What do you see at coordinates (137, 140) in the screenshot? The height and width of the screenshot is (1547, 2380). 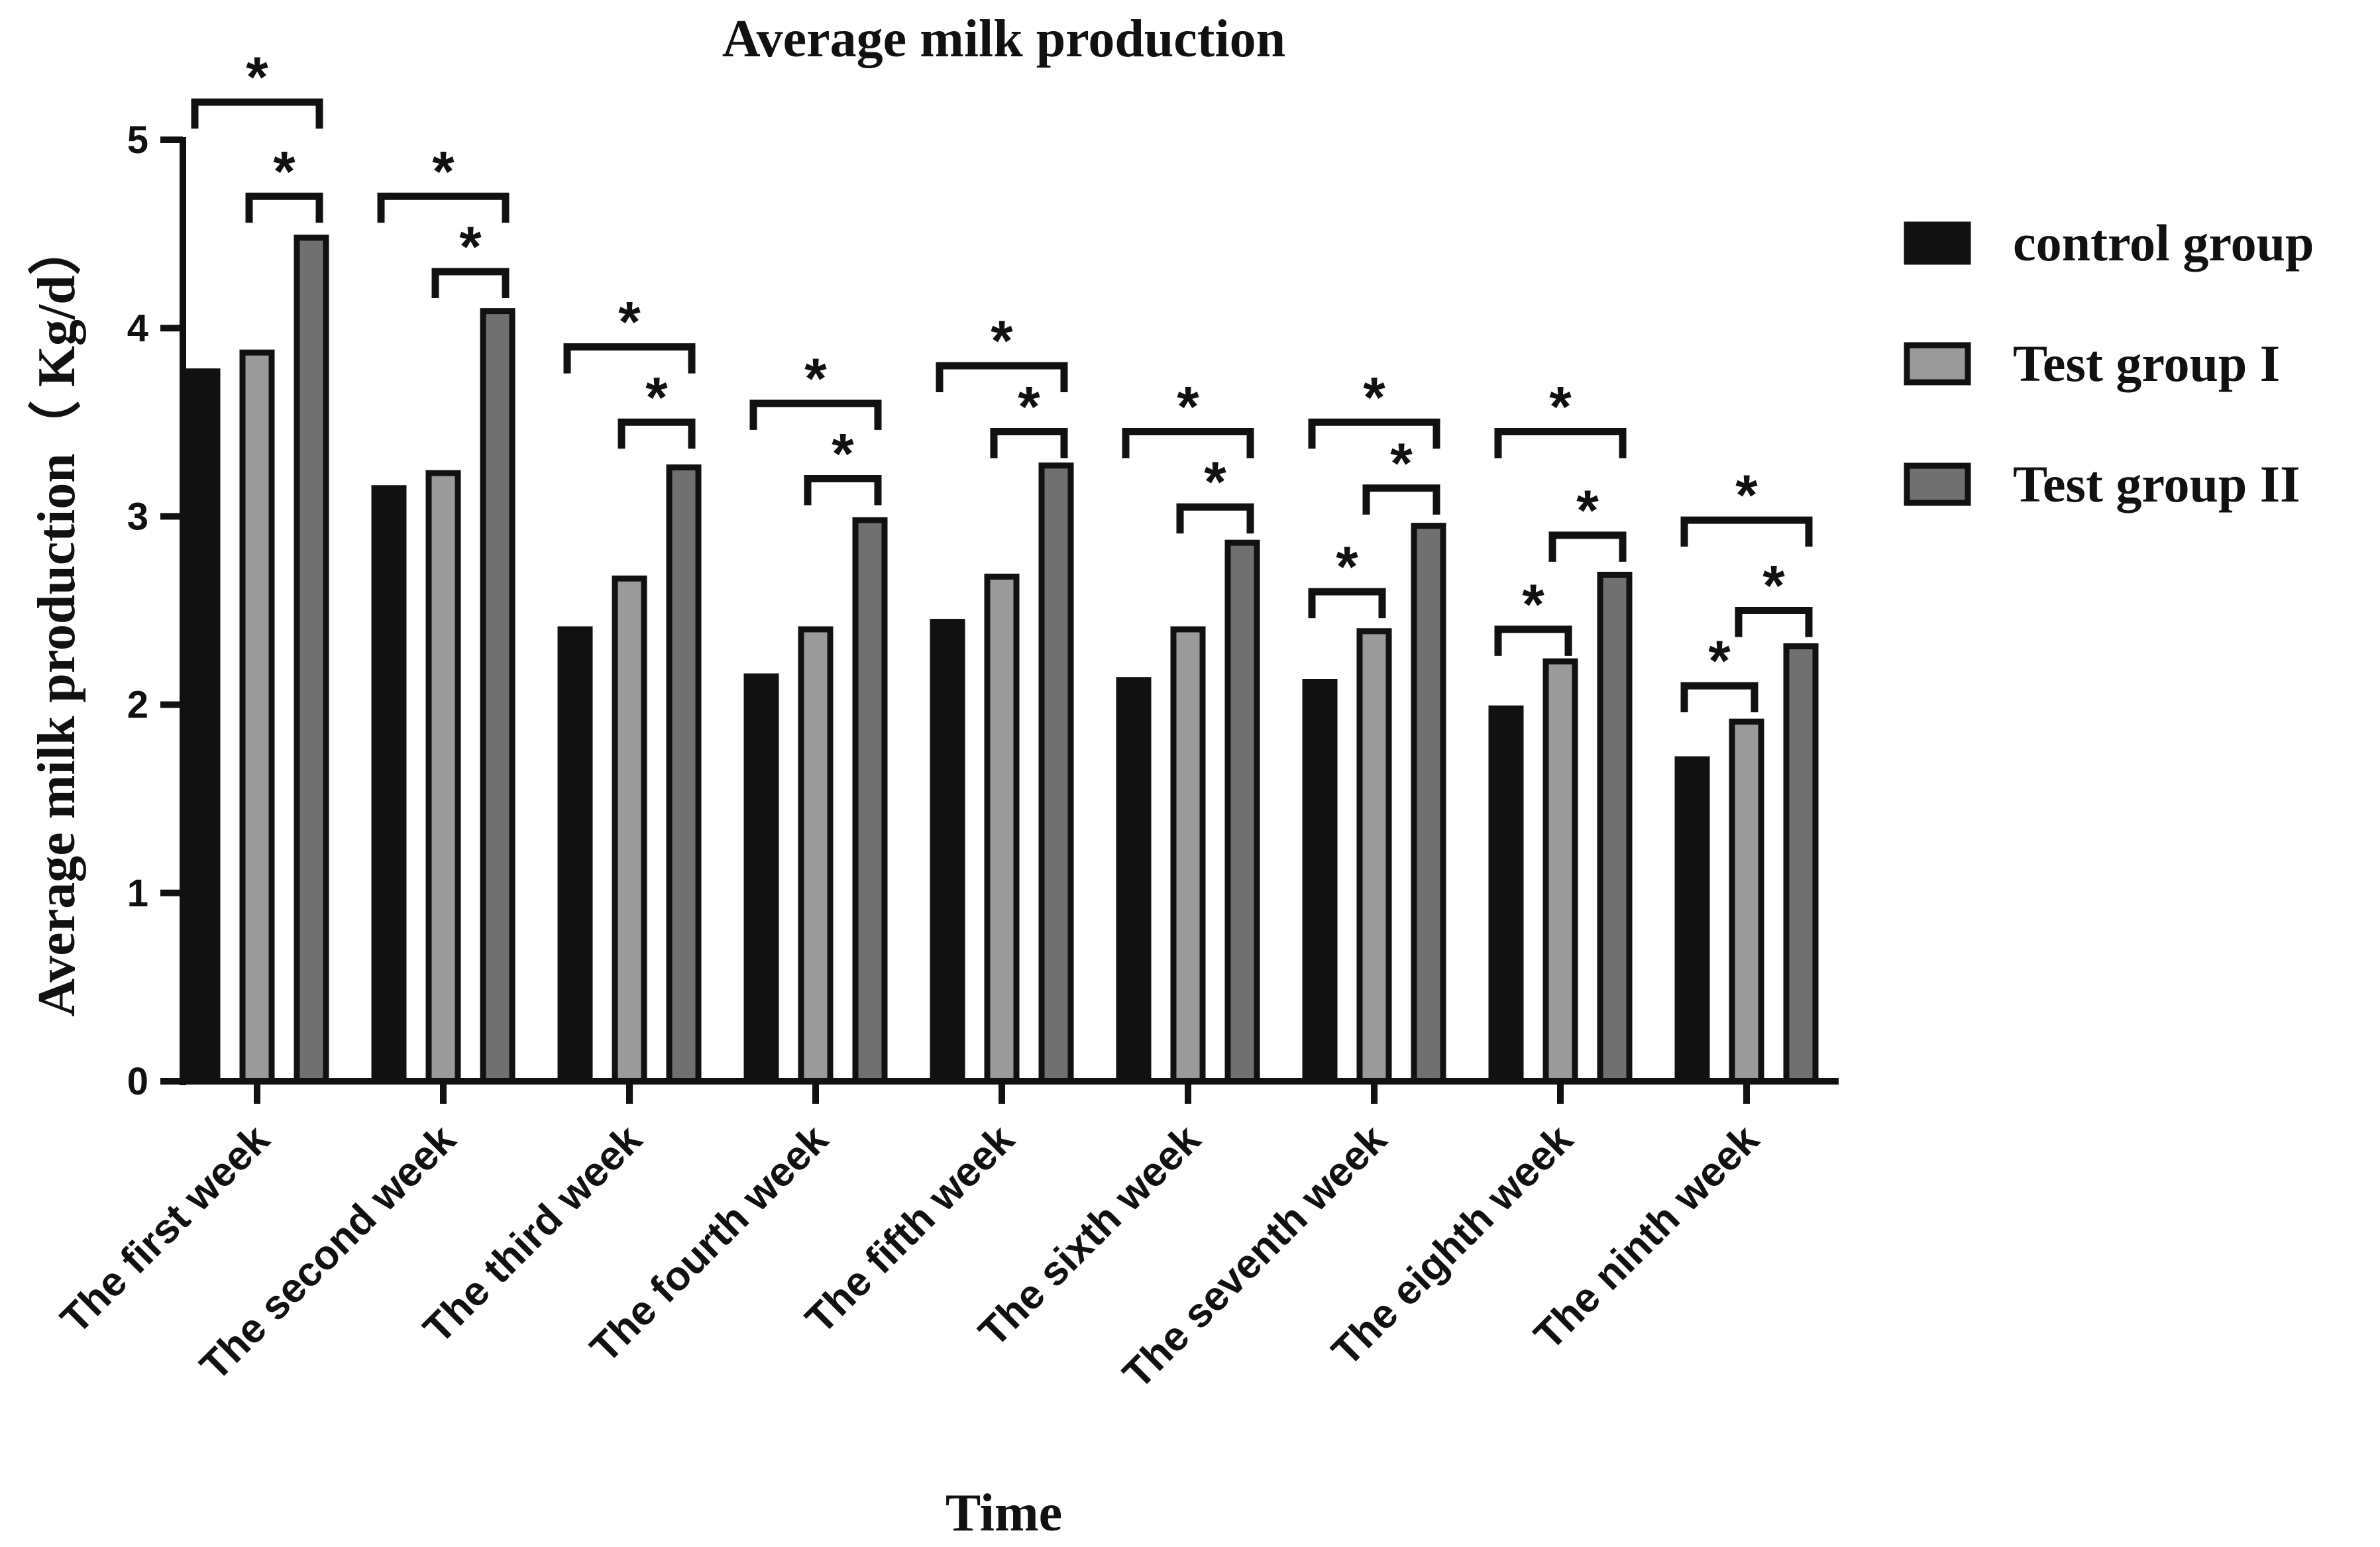 I see `y-tick-label: 5` at bounding box center [137, 140].